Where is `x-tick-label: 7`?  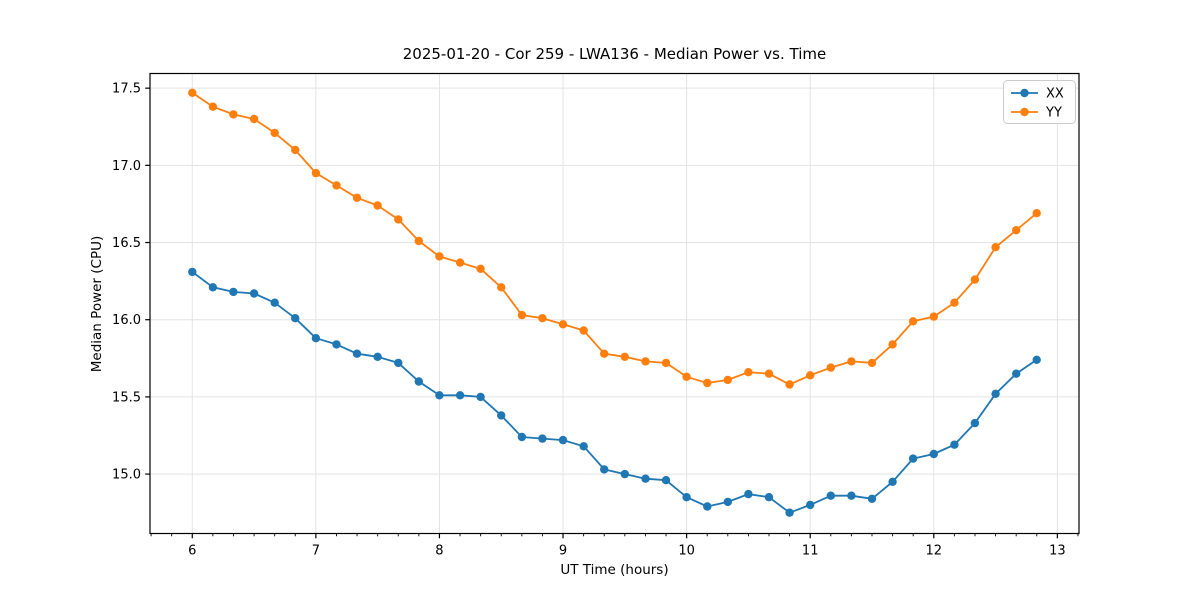 x-tick-label: 7 is located at coordinates (316, 551).